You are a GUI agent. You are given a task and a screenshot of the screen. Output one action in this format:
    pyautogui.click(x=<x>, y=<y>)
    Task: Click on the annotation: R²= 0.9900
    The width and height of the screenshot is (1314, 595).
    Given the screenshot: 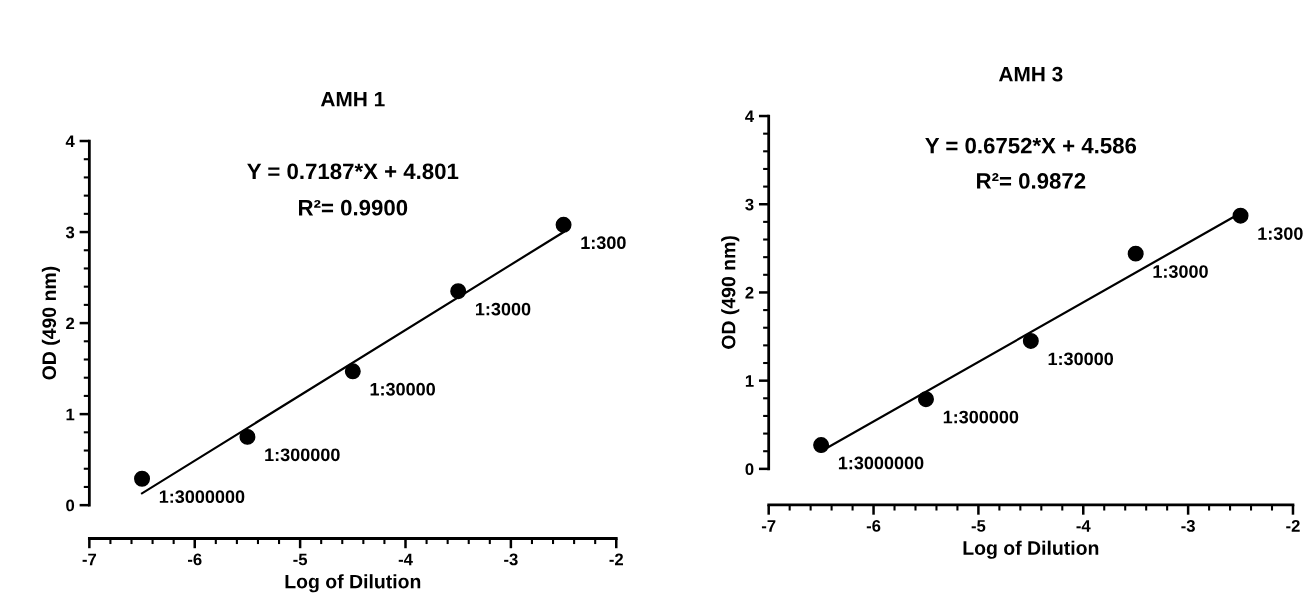 What is the action you would take?
    pyautogui.click(x=353, y=207)
    